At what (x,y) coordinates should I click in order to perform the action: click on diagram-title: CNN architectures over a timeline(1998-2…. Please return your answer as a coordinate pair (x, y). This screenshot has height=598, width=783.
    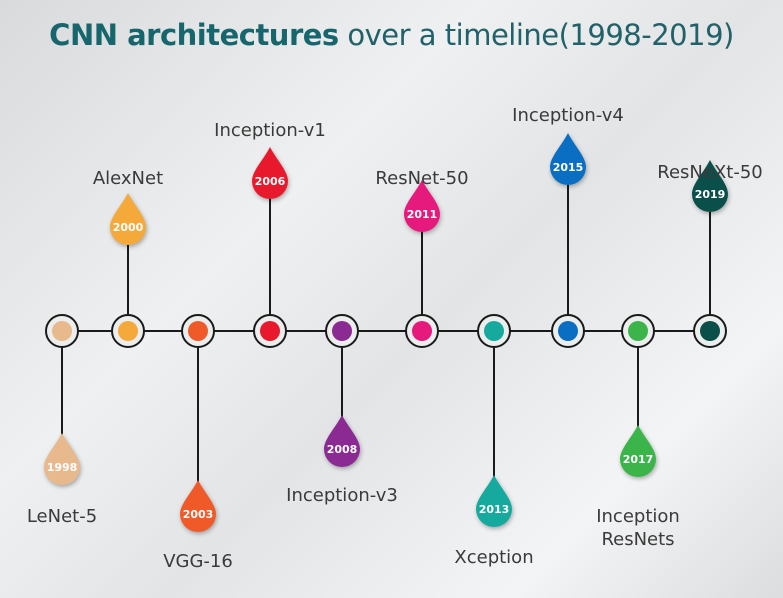
    Looking at the image, I should click on (391, 35).